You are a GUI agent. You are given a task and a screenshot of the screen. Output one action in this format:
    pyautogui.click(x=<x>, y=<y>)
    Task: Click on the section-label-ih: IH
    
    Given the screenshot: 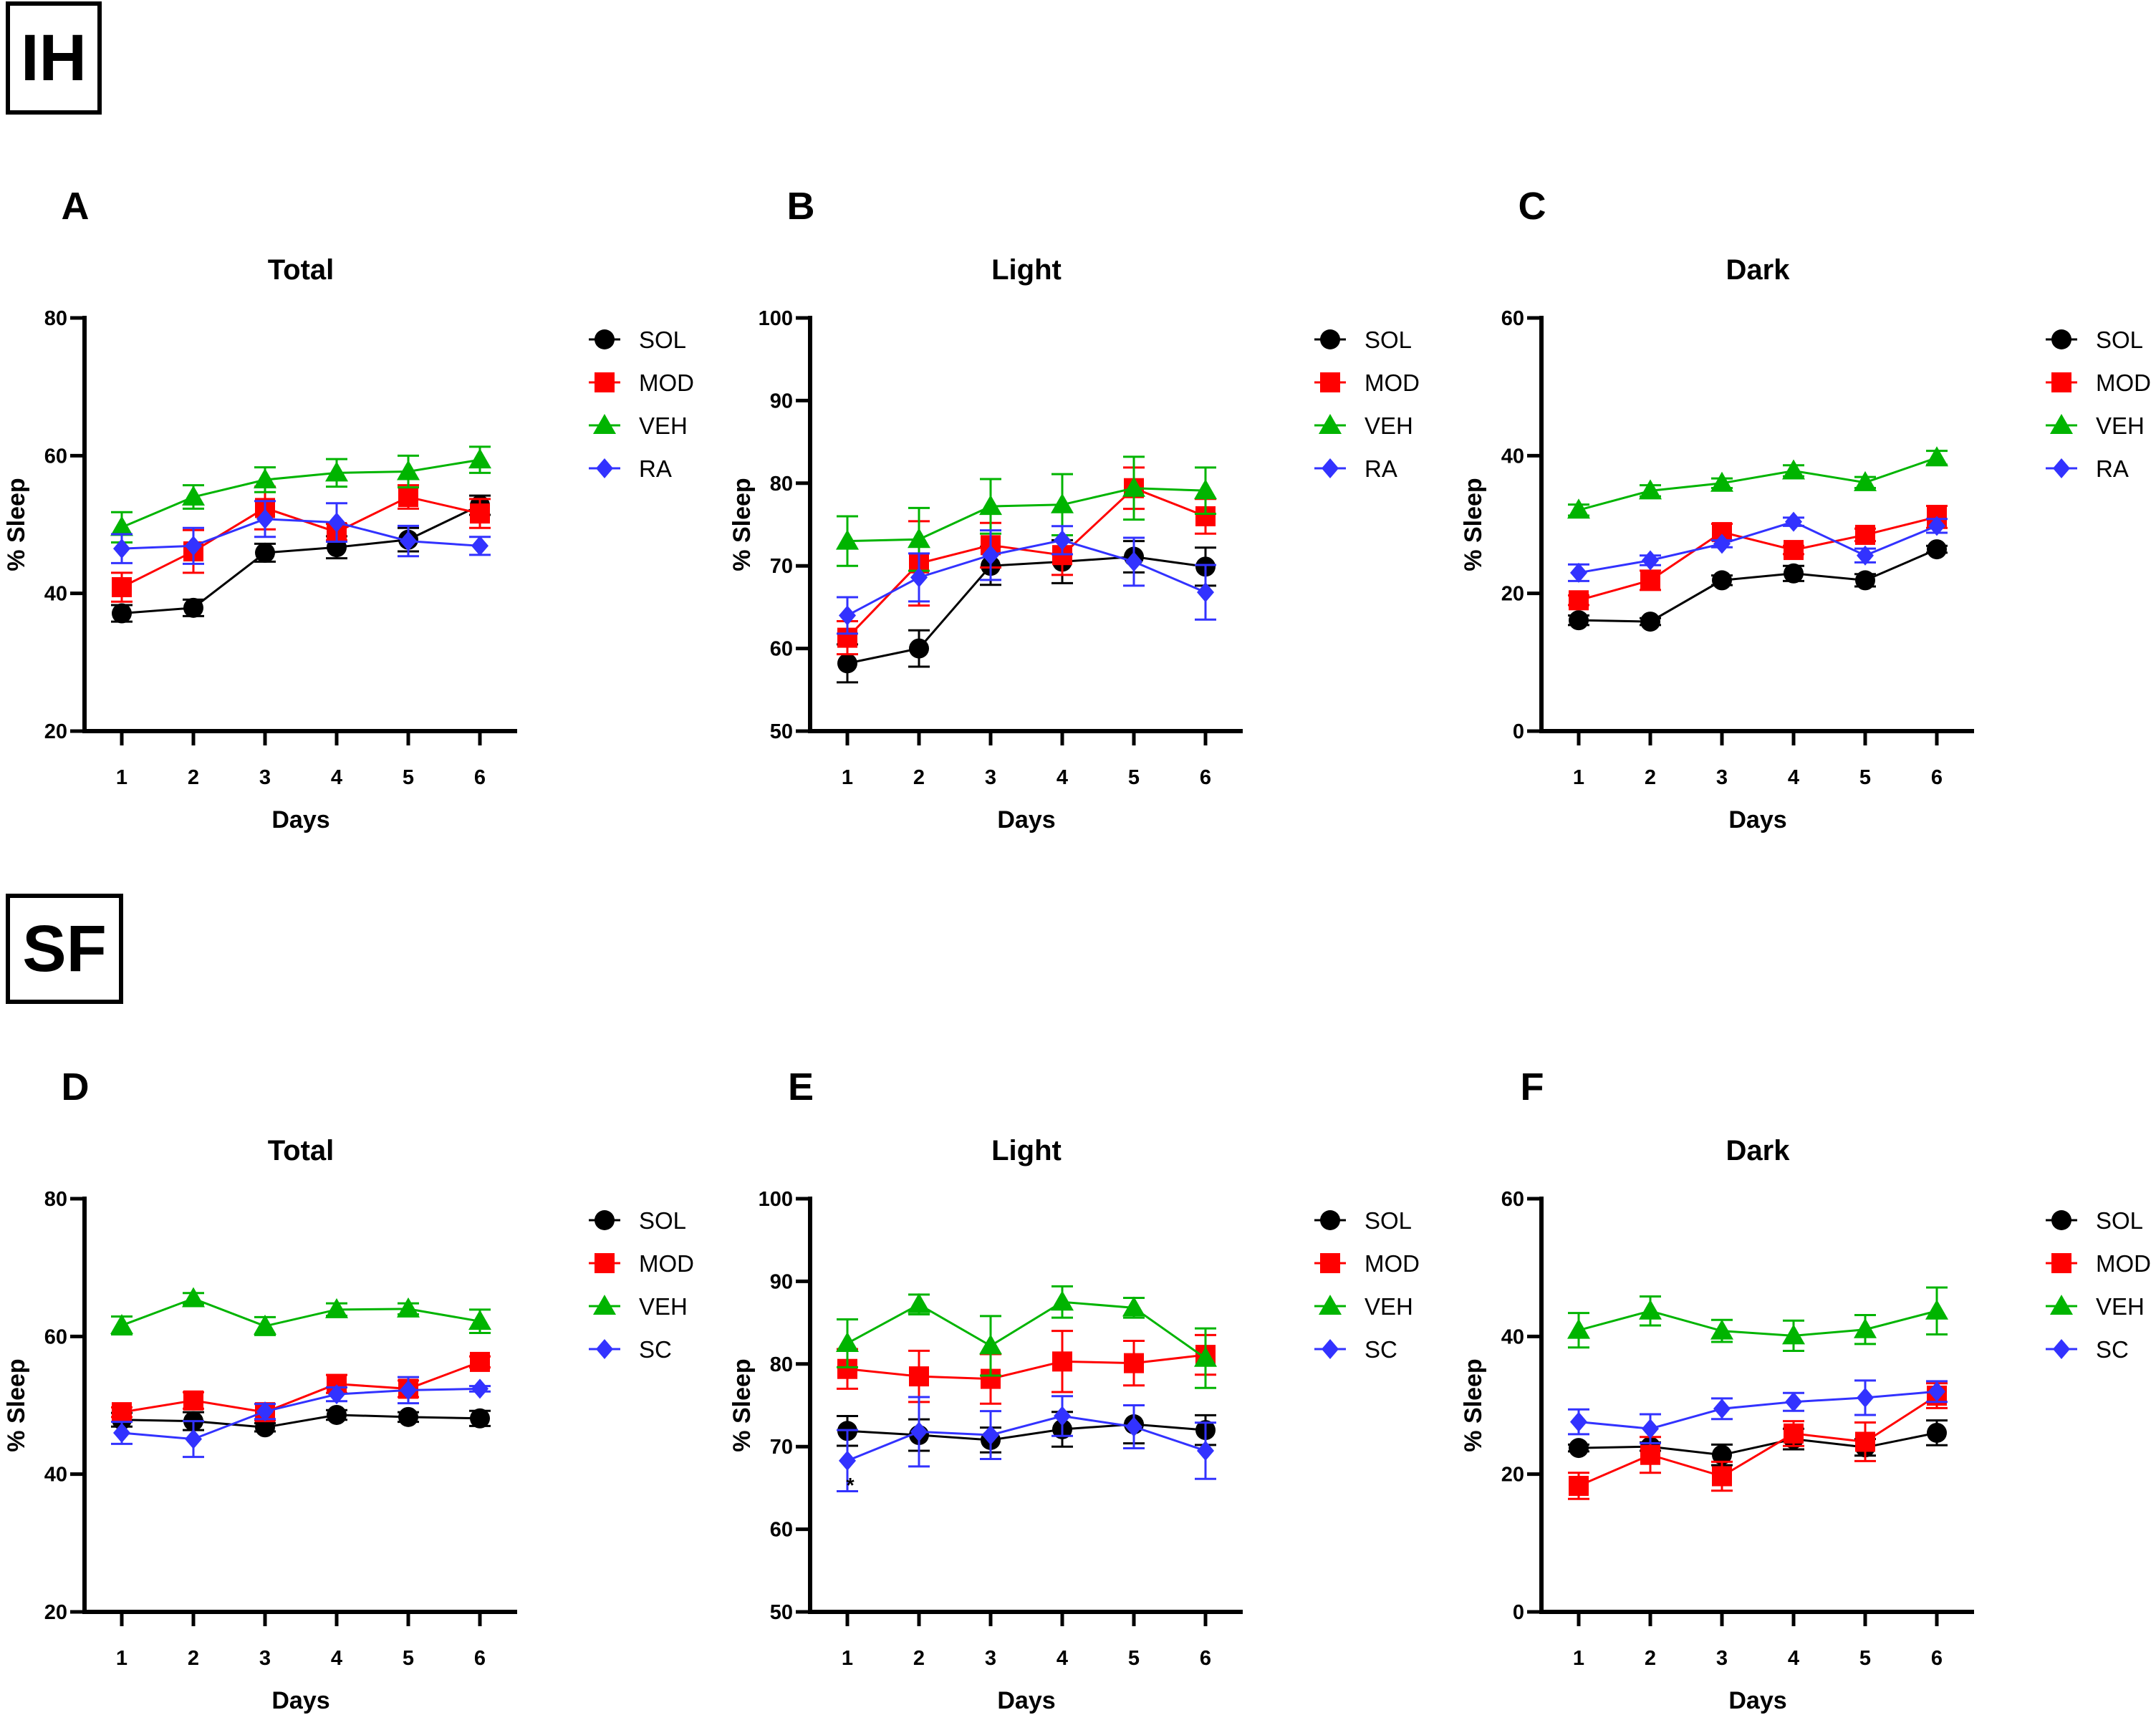 What is the action you would take?
    pyautogui.click(x=54, y=58)
    